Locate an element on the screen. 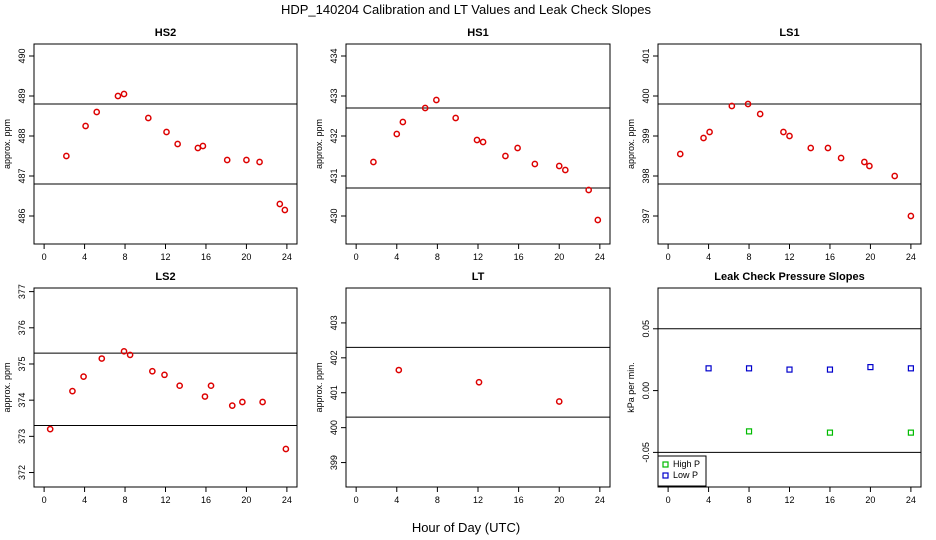 The width and height of the screenshot is (936, 540). panel-ls2-xtick-label-4: 4 is located at coordinates (84, 500).